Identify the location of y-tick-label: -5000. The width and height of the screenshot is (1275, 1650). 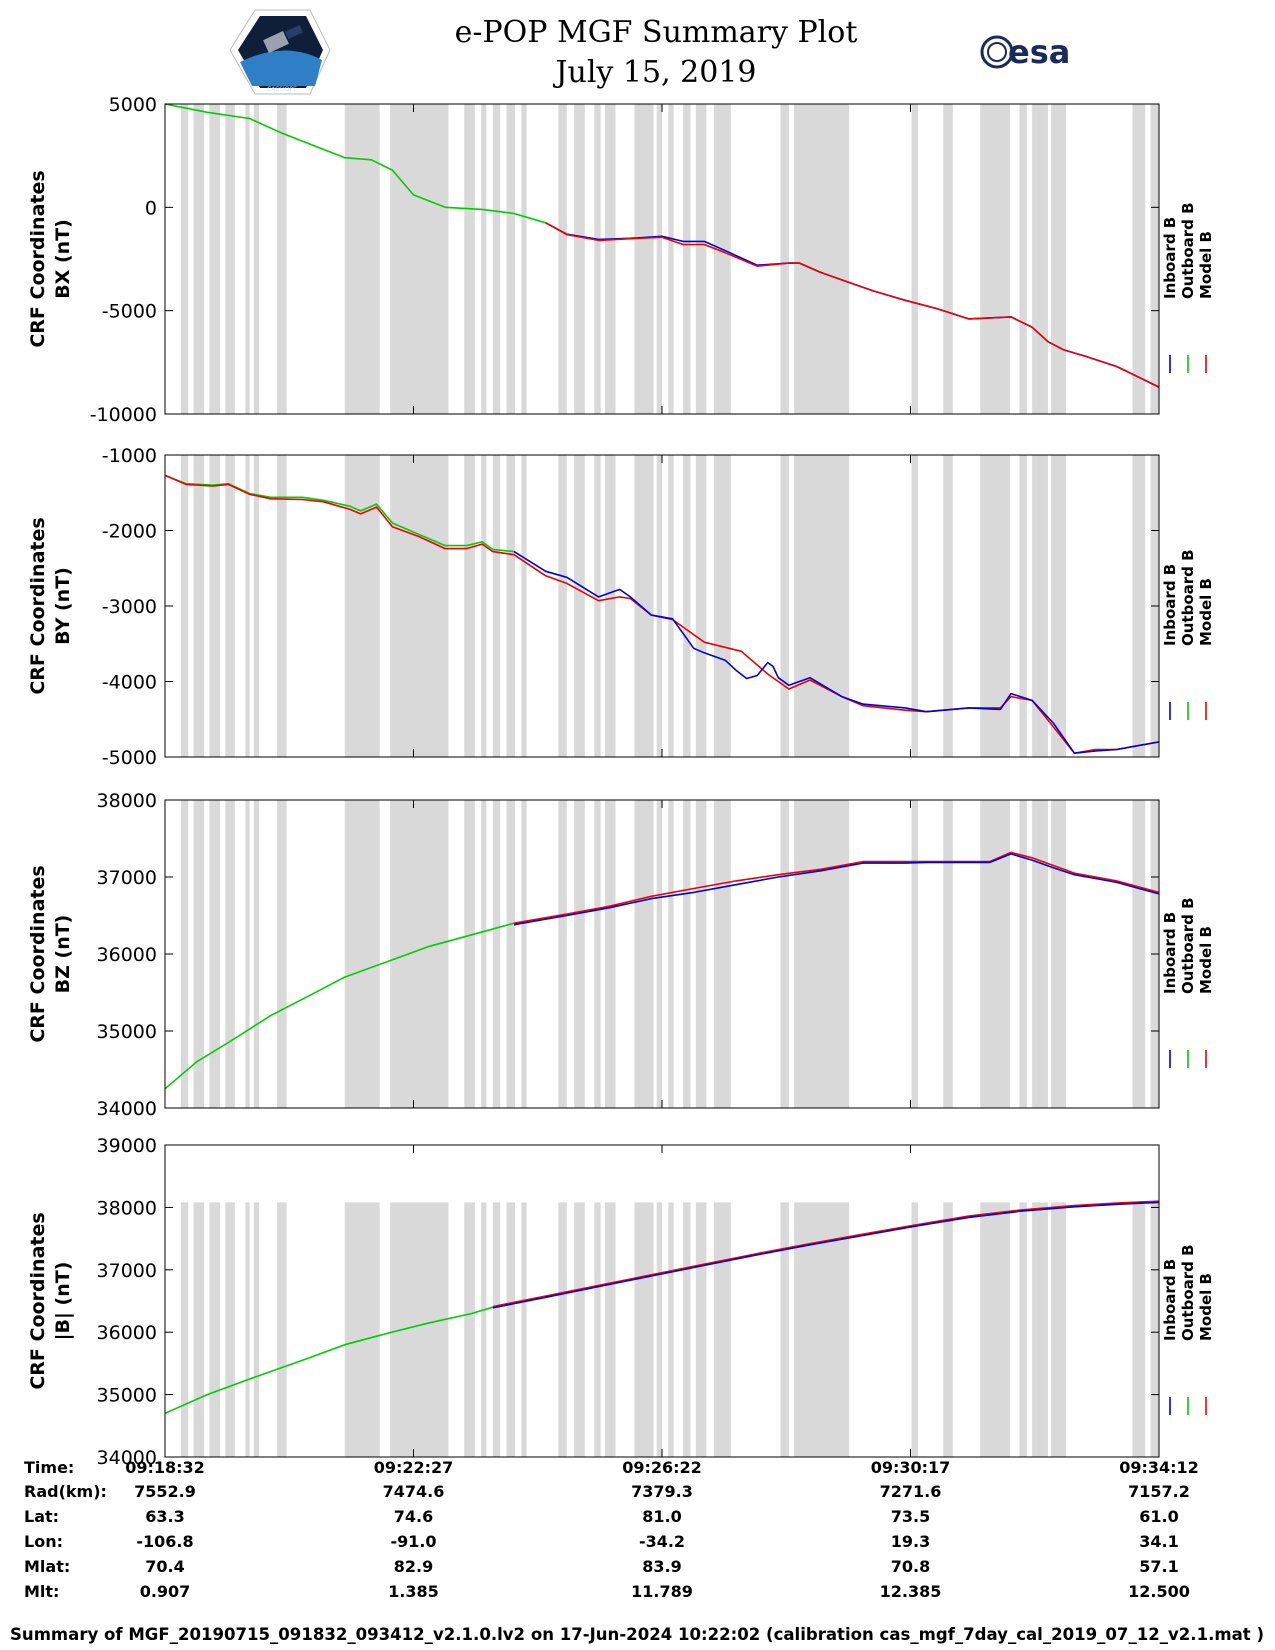
(129, 312).